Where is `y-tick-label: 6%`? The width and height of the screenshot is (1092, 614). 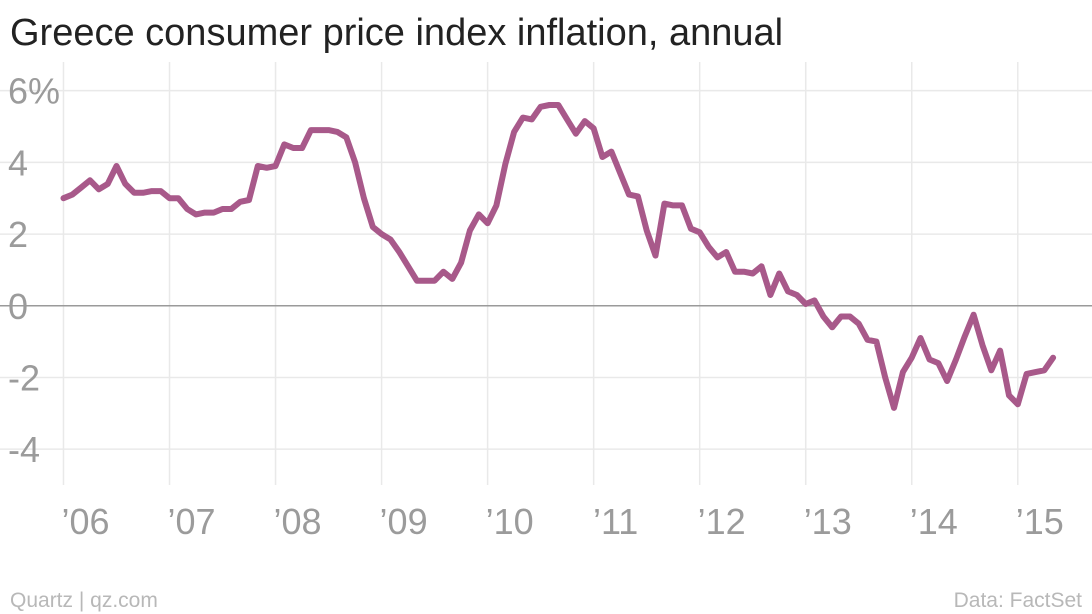
y-tick-label: 6% is located at coordinates (34, 91).